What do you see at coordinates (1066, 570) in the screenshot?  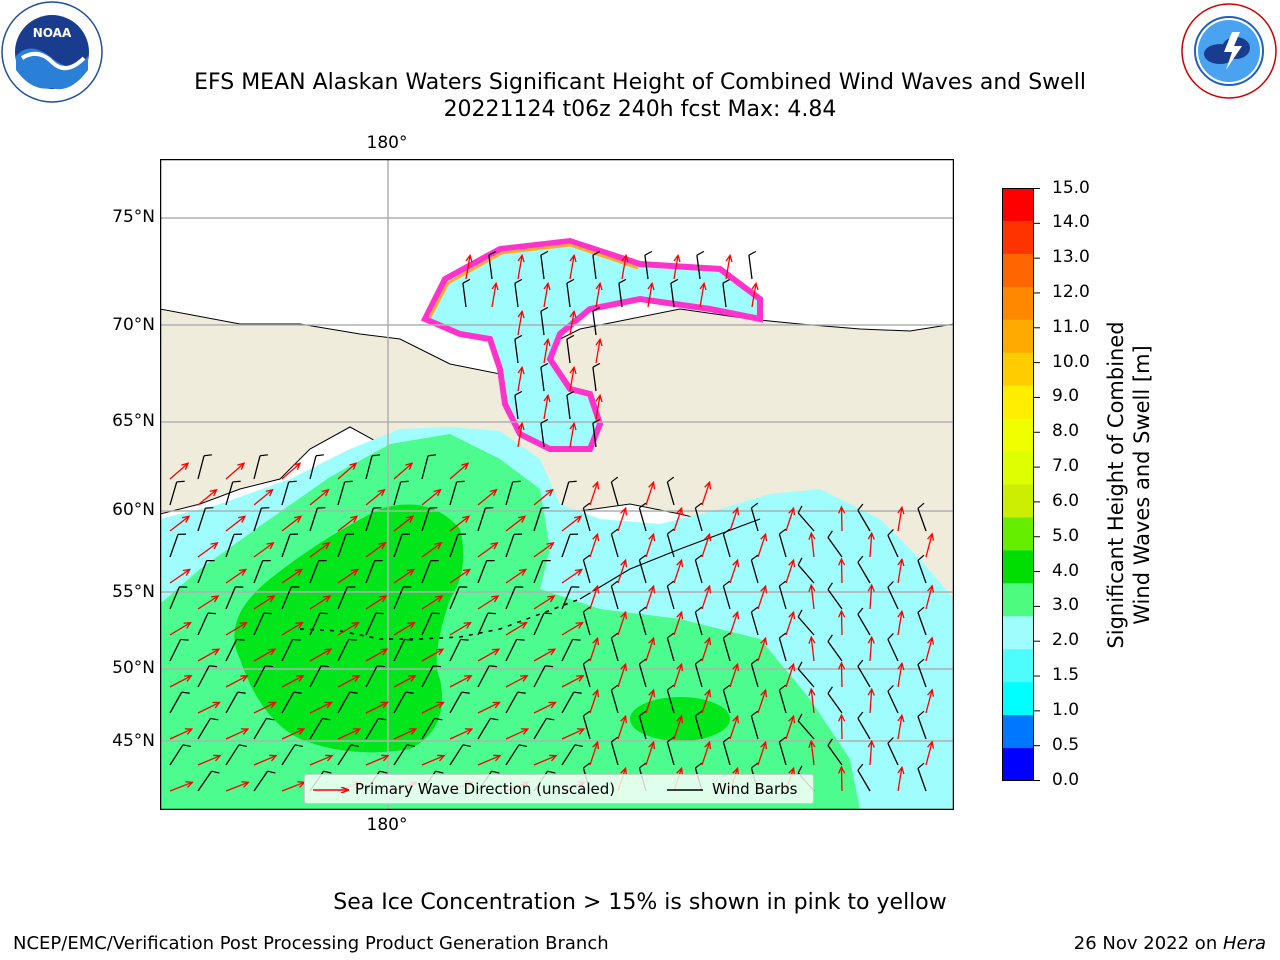 I see `colorbar-tick-label: 4.0` at bounding box center [1066, 570].